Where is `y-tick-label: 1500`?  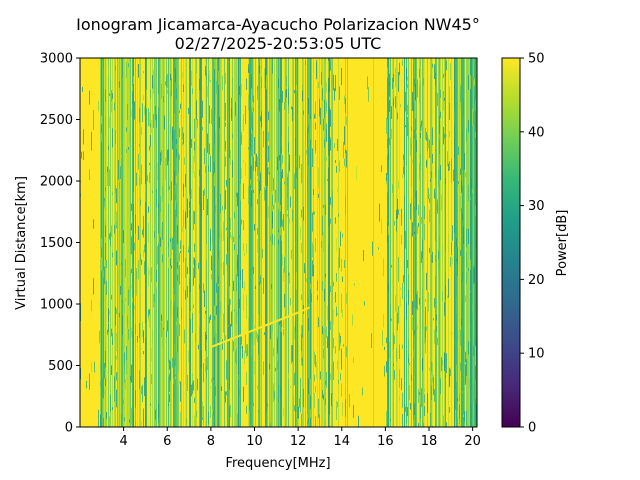 y-tick-label: 1500 is located at coordinates (56, 243).